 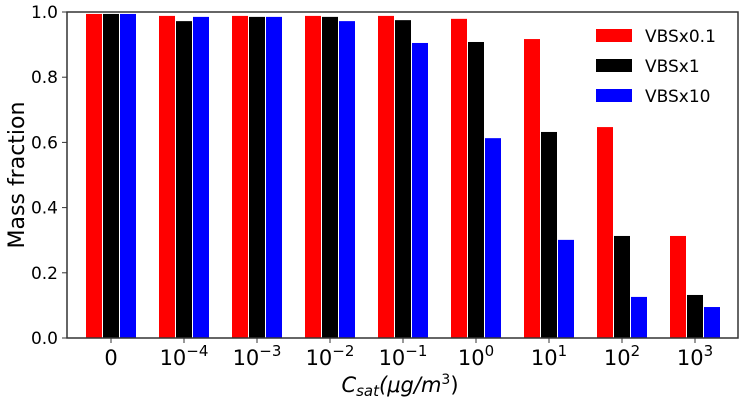 I want to click on x-tick-exponent: 1, so click(x=563, y=351).